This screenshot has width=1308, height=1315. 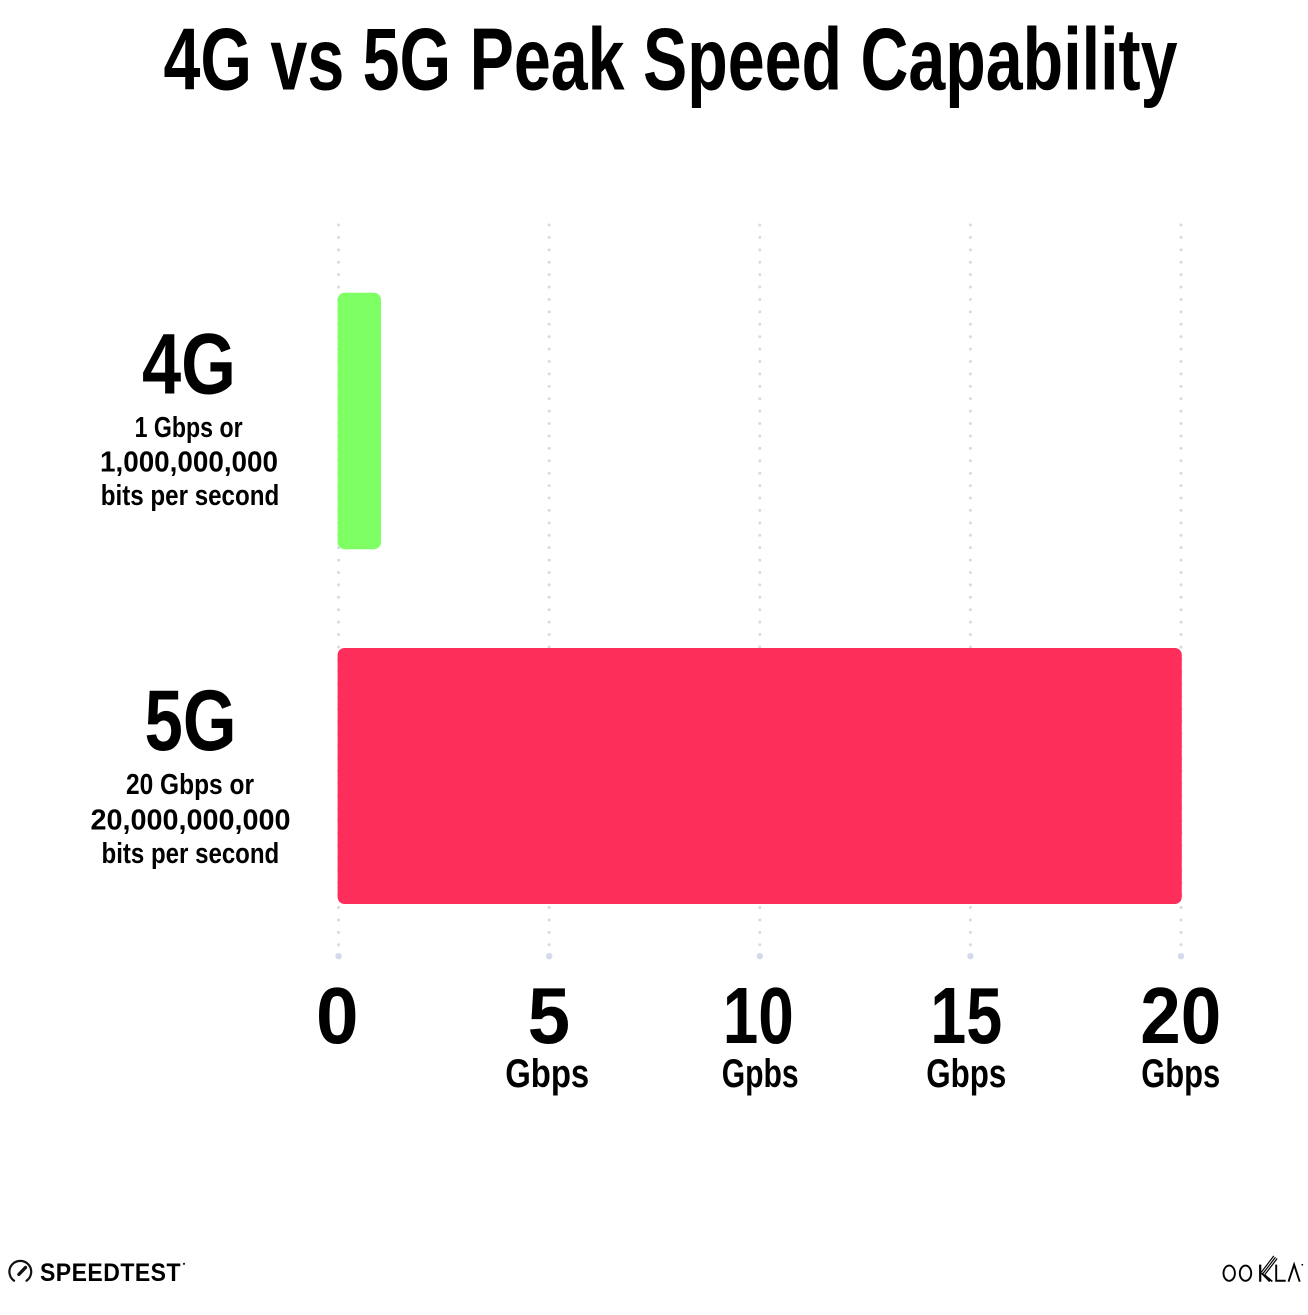 I want to click on svg-text: 1,000,000,000, so click(x=189, y=463).